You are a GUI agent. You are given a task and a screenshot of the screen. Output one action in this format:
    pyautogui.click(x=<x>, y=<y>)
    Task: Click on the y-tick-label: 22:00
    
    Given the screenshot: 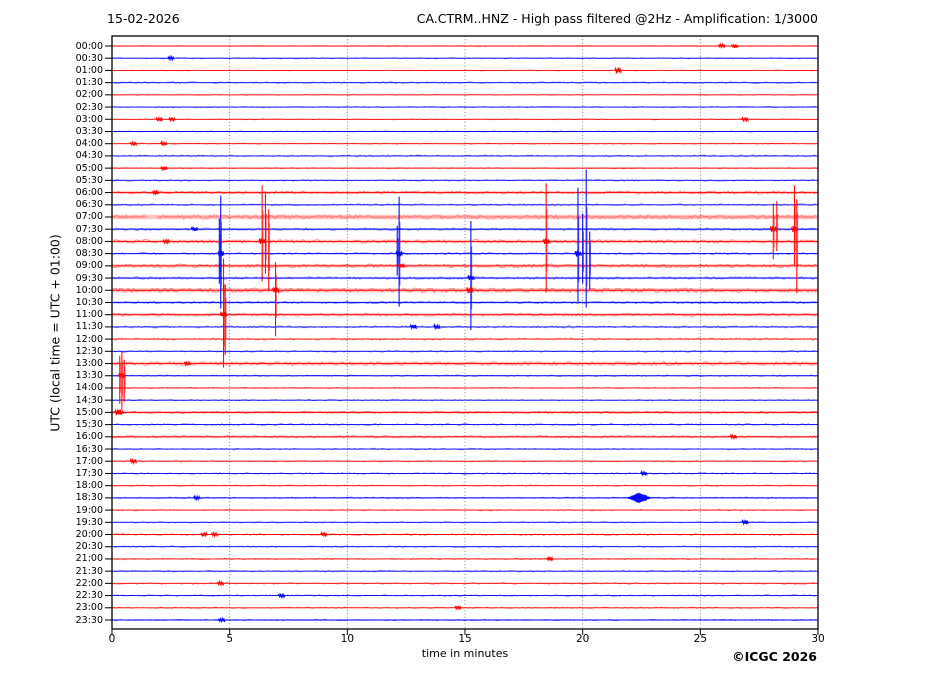 What is the action you would take?
    pyautogui.click(x=89, y=583)
    